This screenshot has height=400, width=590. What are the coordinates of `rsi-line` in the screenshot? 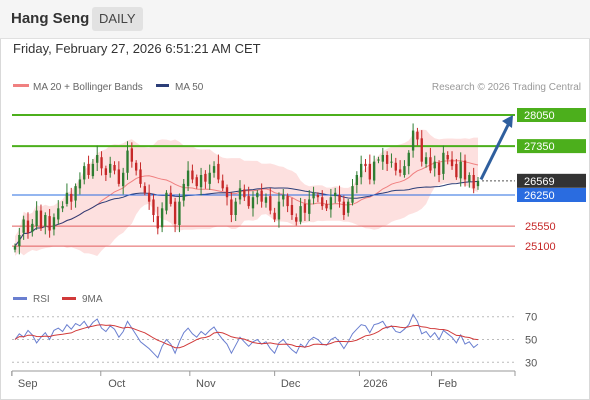 It's located at (246, 336).